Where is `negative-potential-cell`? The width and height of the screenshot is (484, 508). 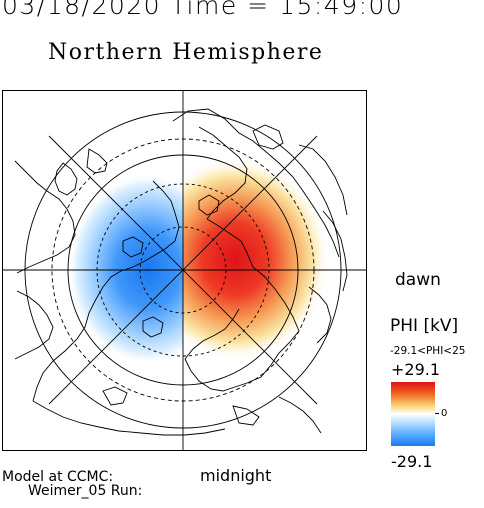 negative-potential-cell is located at coordinates (125, 269).